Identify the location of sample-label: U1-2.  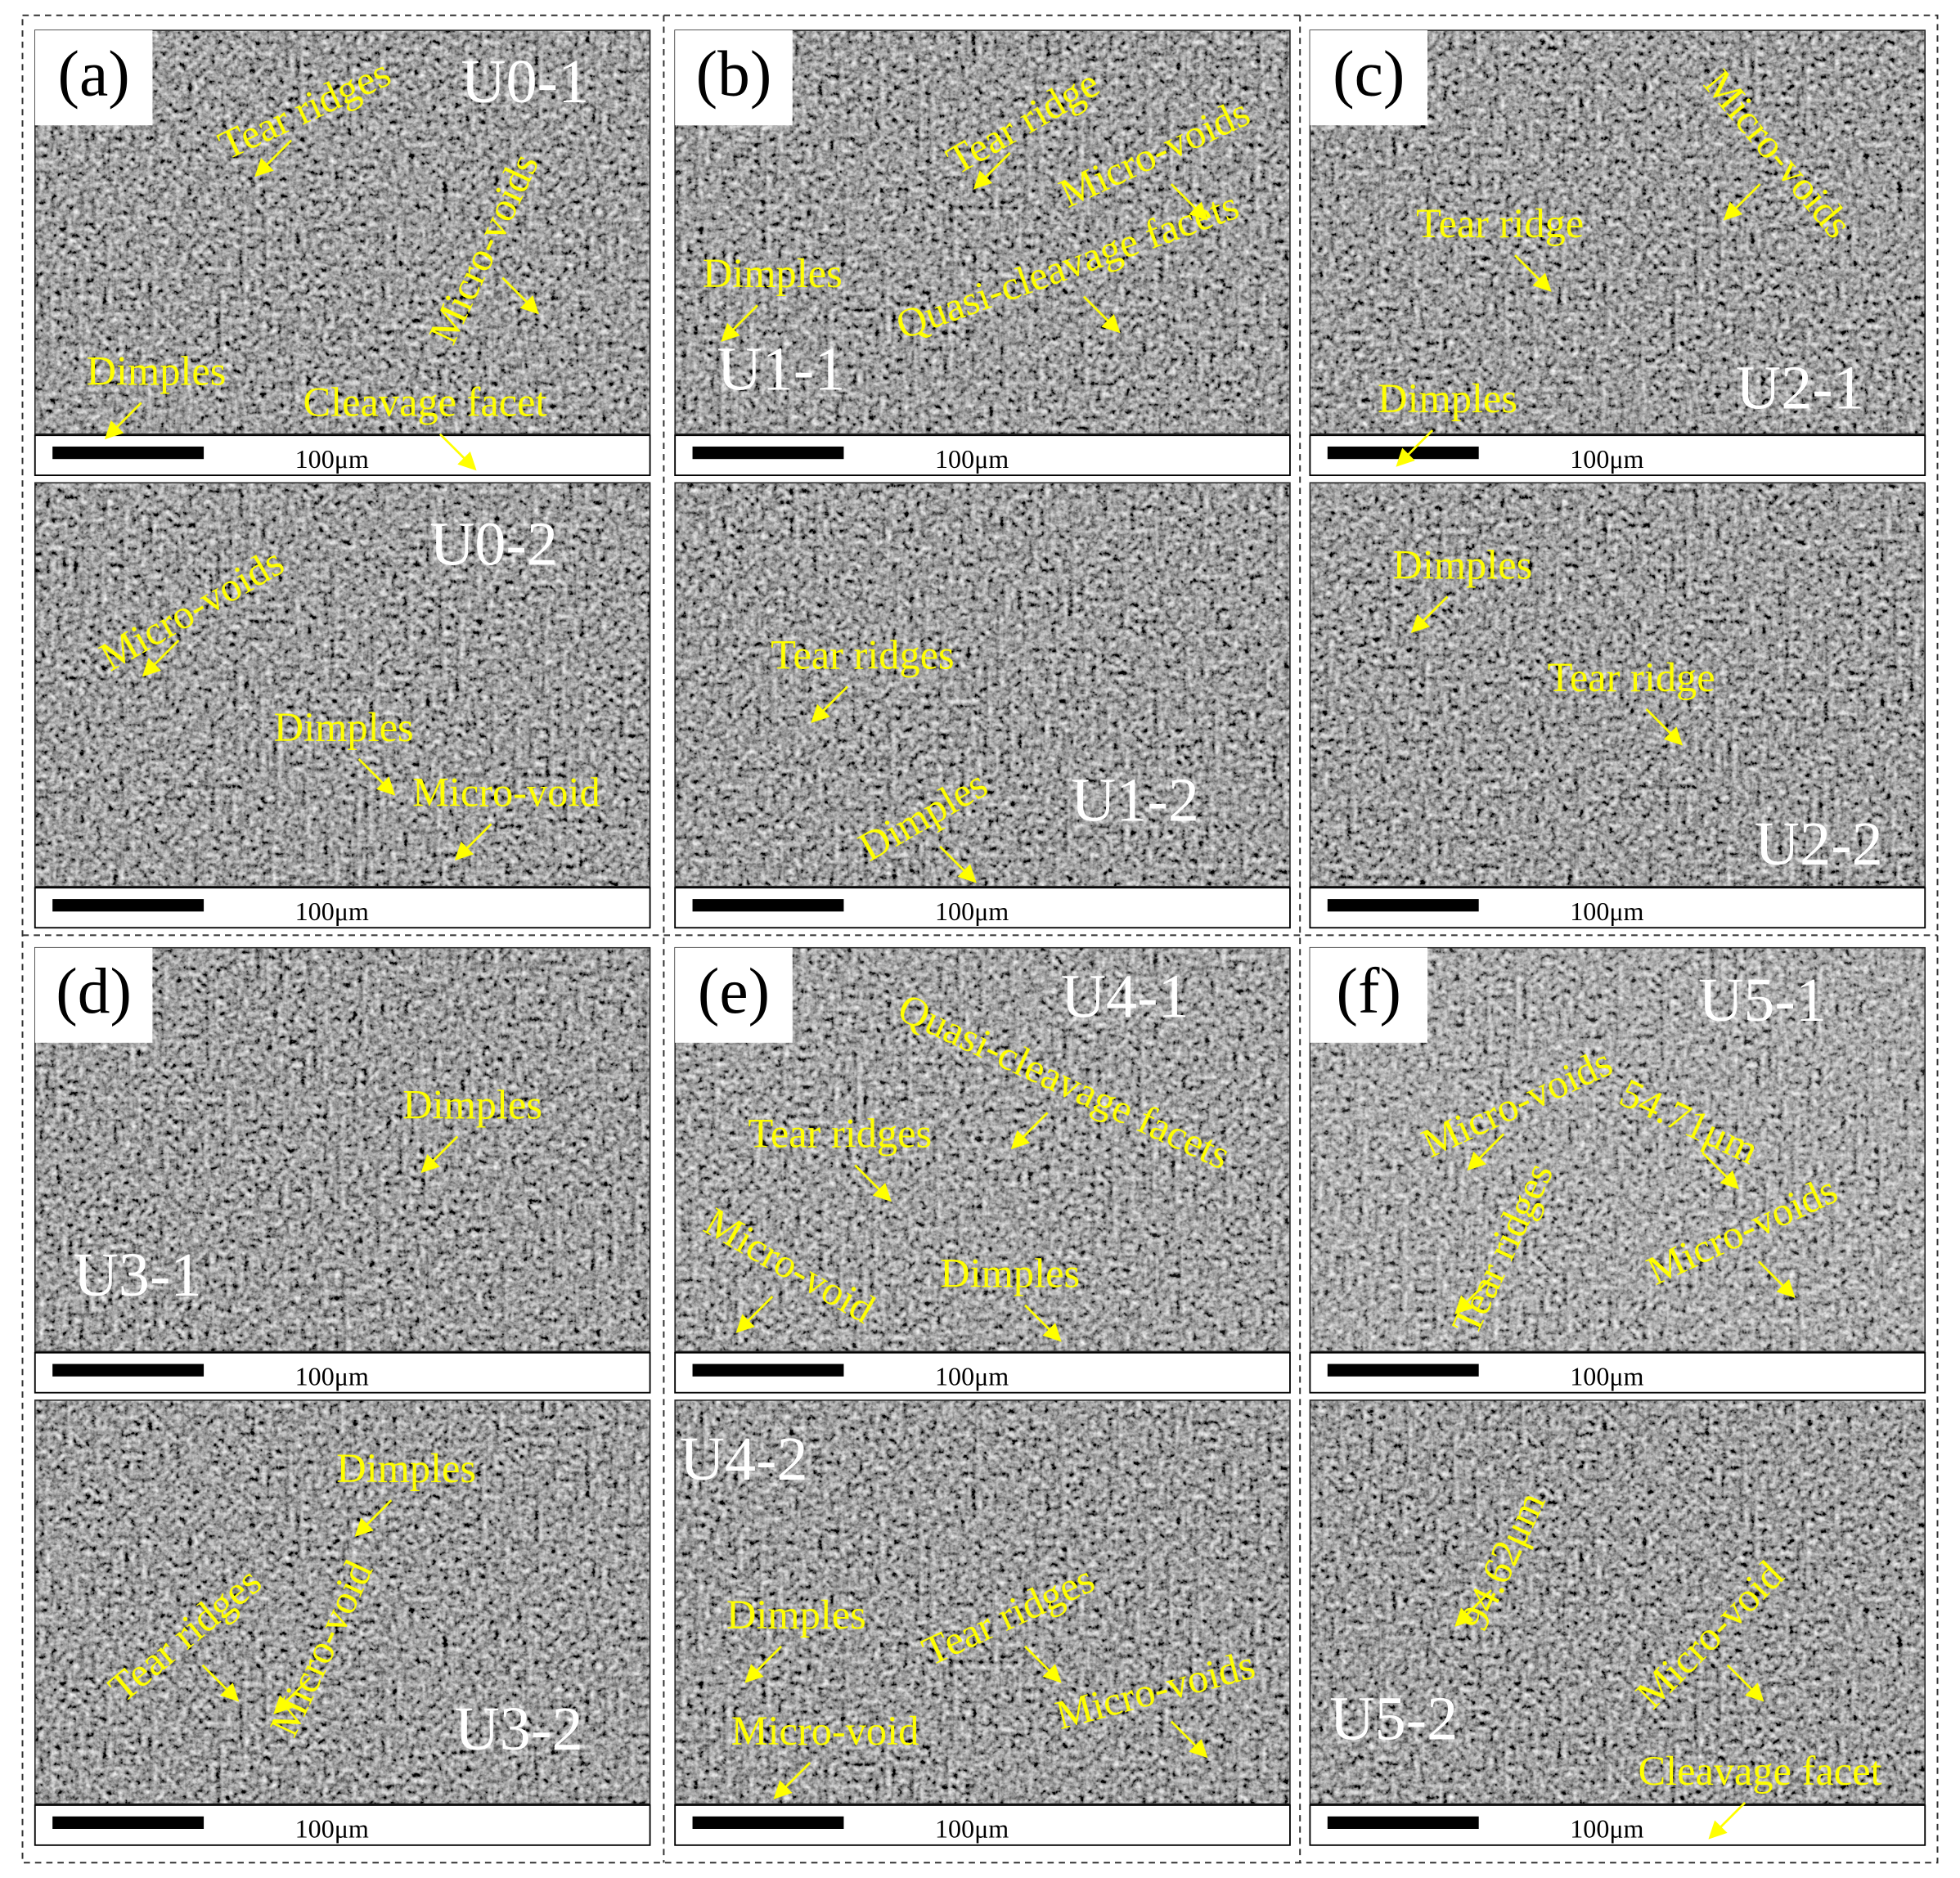
(1135, 800).